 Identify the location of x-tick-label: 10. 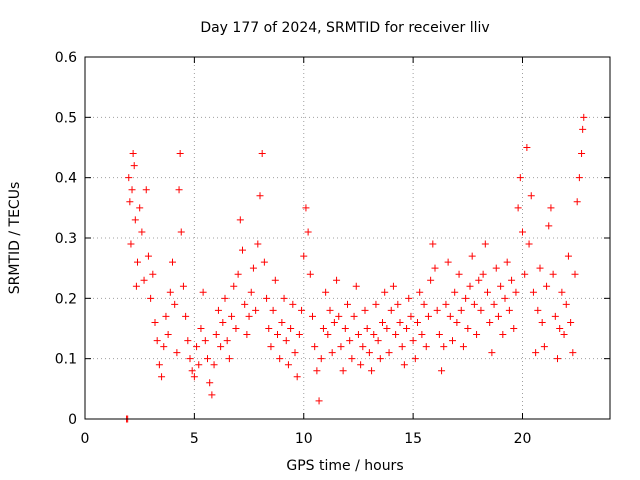
(304, 439).